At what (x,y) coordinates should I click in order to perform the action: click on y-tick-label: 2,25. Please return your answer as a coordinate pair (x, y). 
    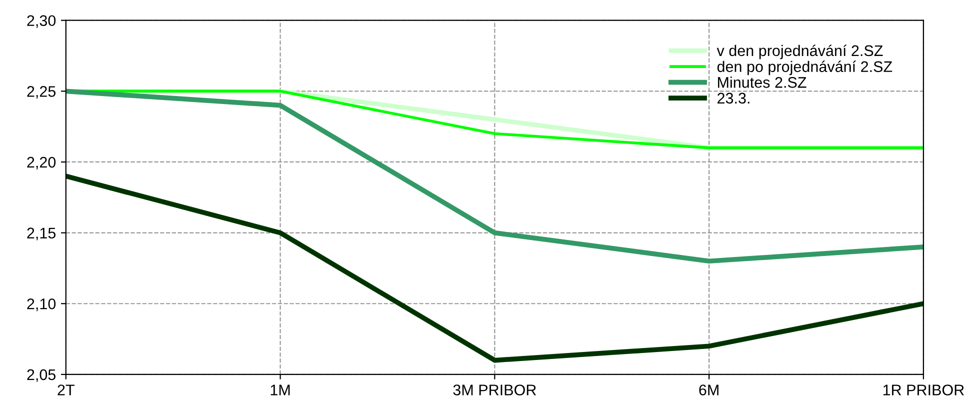
    Looking at the image, I should click on (41, 92).